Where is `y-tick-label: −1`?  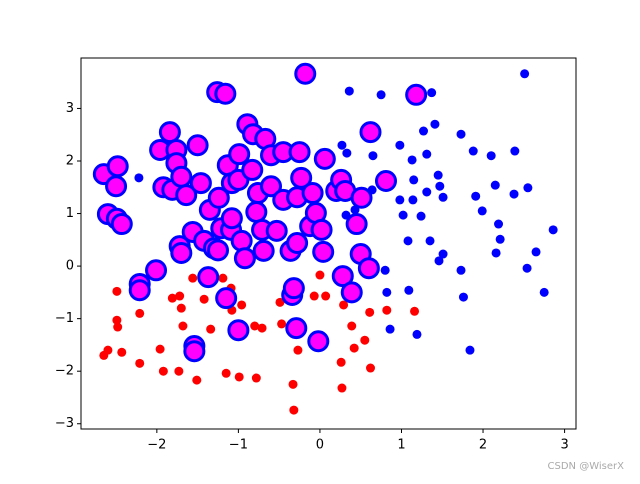 y-tick-label: −1 is located at coordinates (64, 318).